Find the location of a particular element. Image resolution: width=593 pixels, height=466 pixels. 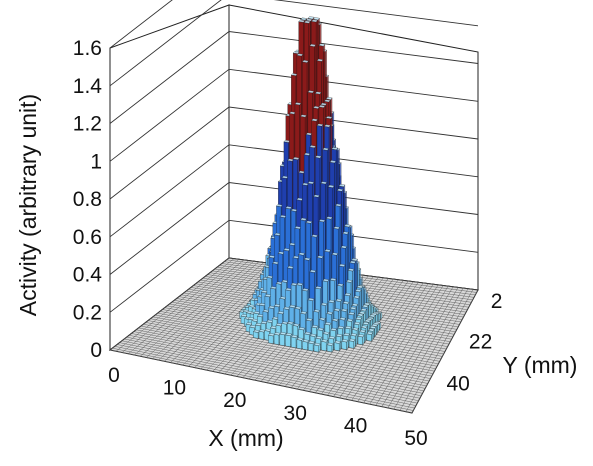

z-axis-title: Activity (arbitrary unit) is located at coordinates (28, 205).